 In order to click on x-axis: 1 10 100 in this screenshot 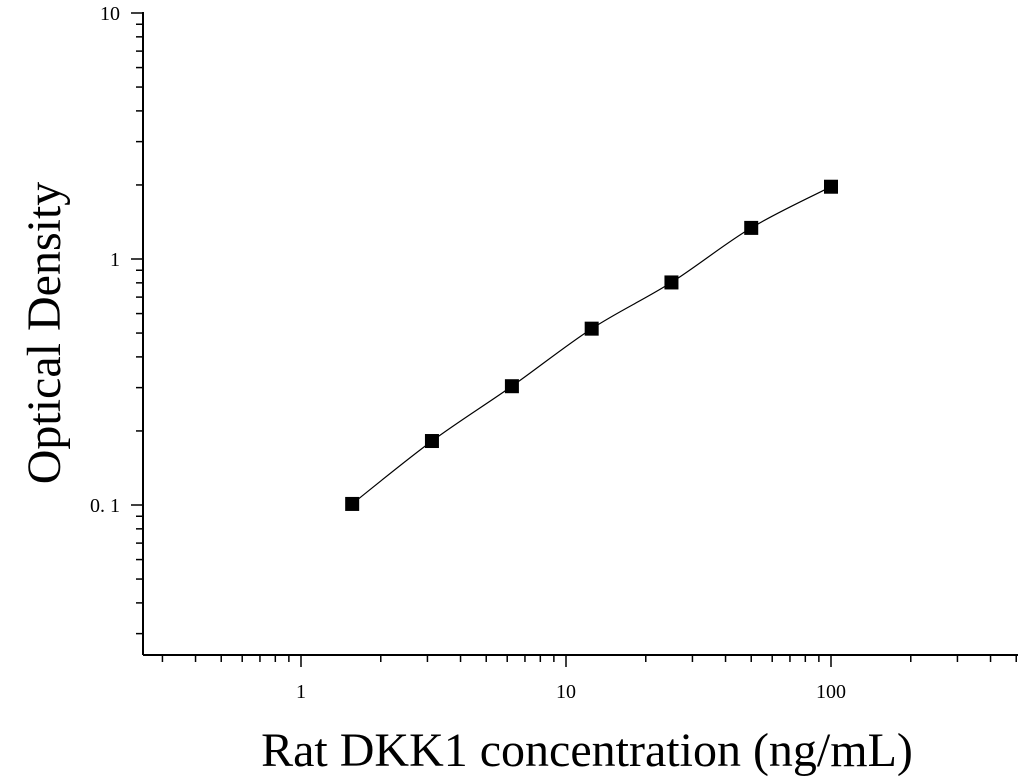, I will do `click(580, 678)`.